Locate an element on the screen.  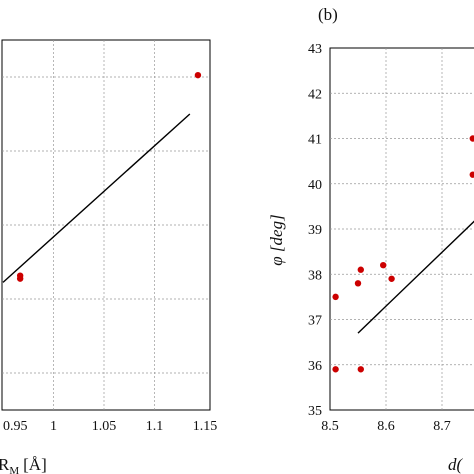
panel-b-y-ticks: 35 36 37 38 39 40 41 42 43 is located at coordinates (315, 230).